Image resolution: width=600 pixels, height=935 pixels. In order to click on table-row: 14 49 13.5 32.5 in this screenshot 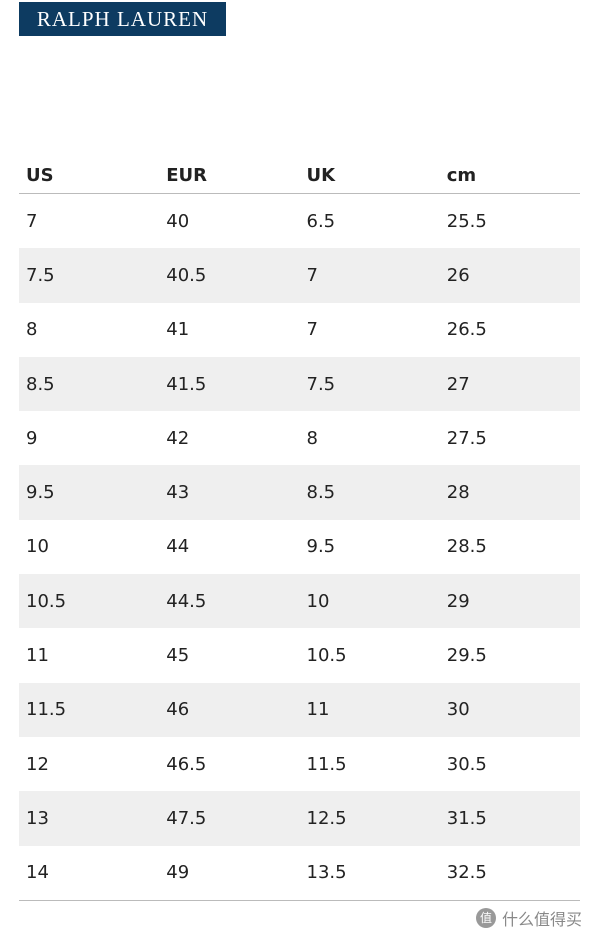, I will do `click(299, 873)`.